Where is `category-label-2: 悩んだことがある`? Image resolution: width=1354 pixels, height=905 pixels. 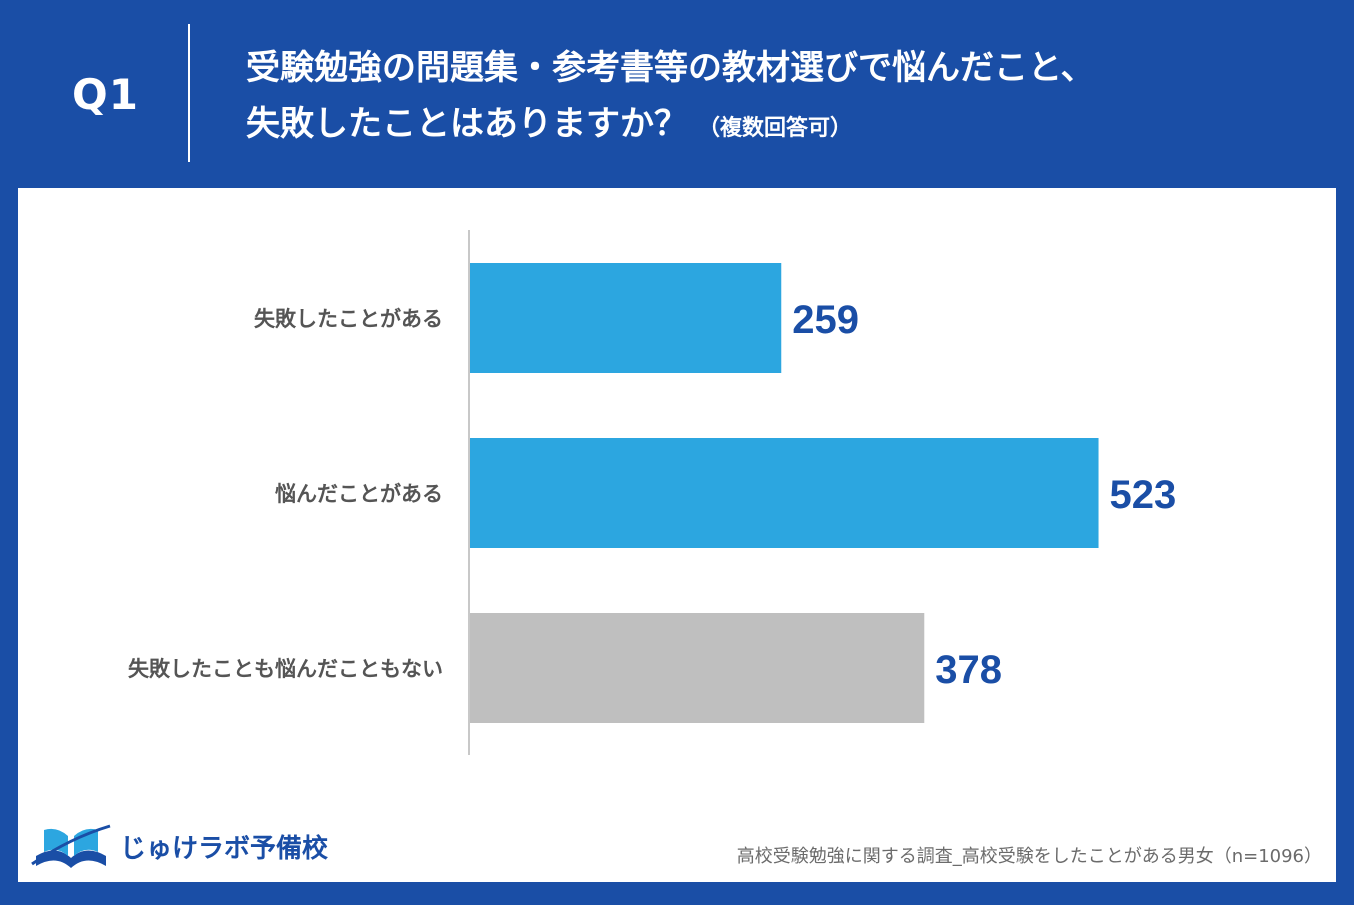 category-label-2: 悩んだことがある is located at coordinates (359, 494).